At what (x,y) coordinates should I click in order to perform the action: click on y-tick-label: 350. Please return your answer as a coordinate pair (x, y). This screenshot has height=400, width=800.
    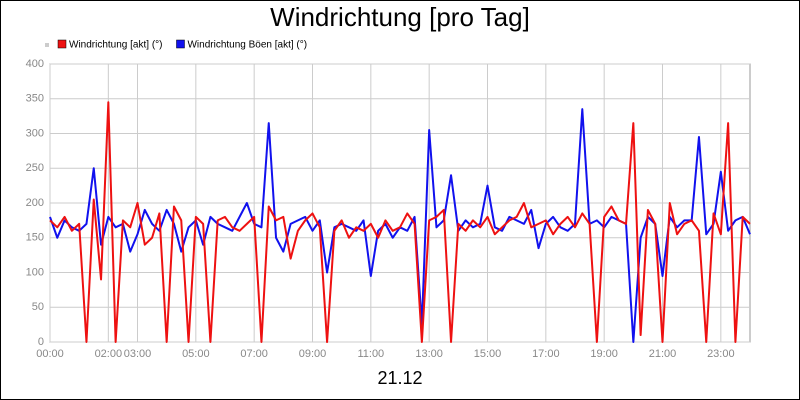
    Looking at the image, I should click on (35, 99).